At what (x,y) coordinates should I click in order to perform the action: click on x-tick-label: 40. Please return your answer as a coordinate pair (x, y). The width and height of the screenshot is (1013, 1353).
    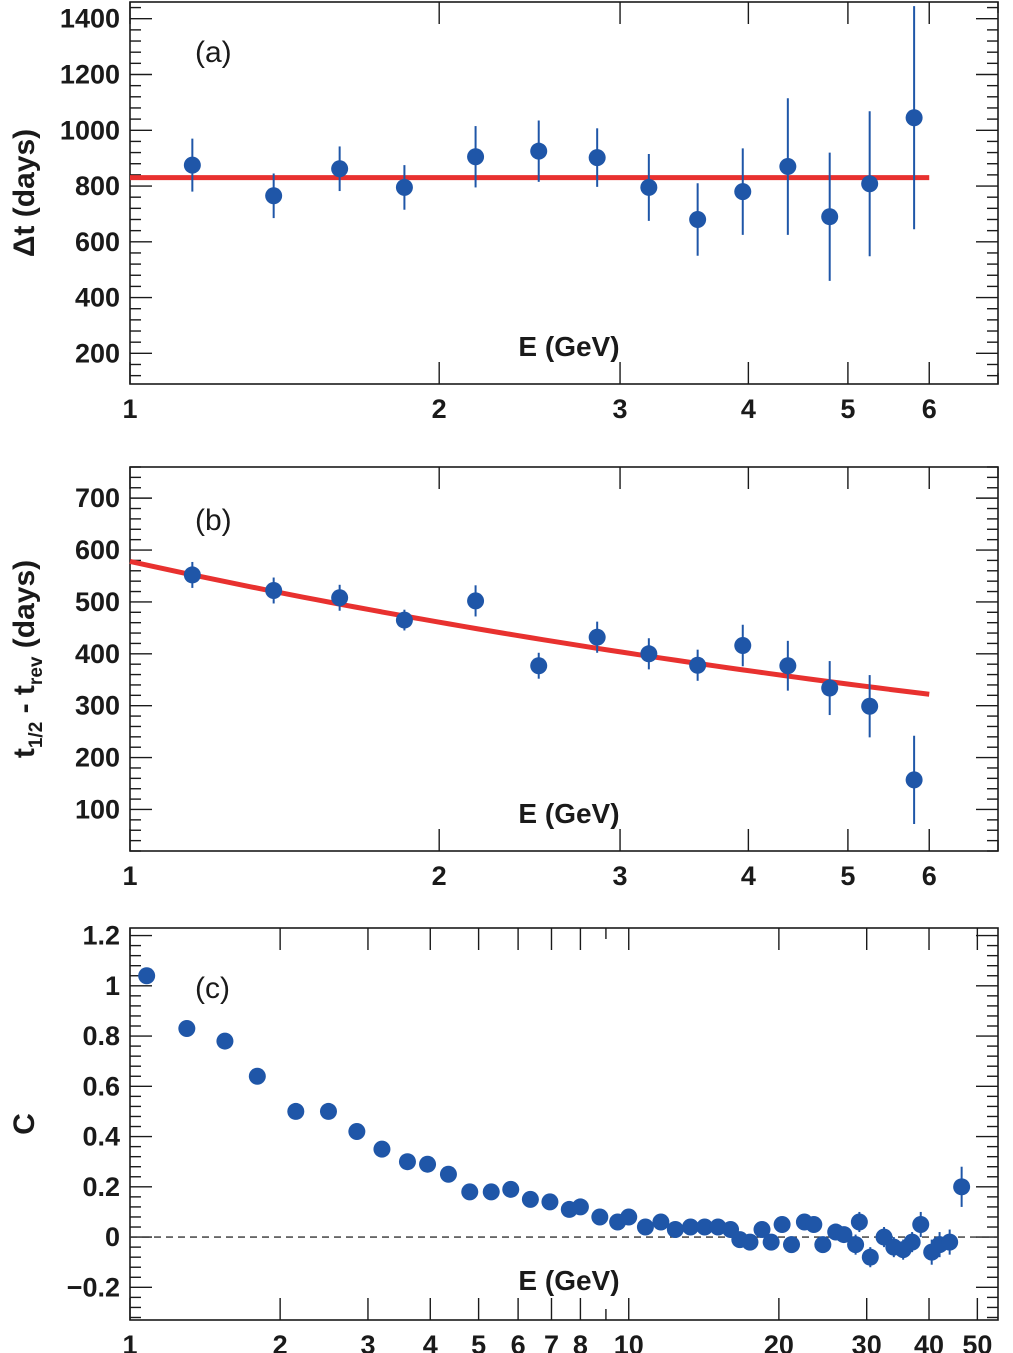
    Looking at the image, I should click on (929, 1341).